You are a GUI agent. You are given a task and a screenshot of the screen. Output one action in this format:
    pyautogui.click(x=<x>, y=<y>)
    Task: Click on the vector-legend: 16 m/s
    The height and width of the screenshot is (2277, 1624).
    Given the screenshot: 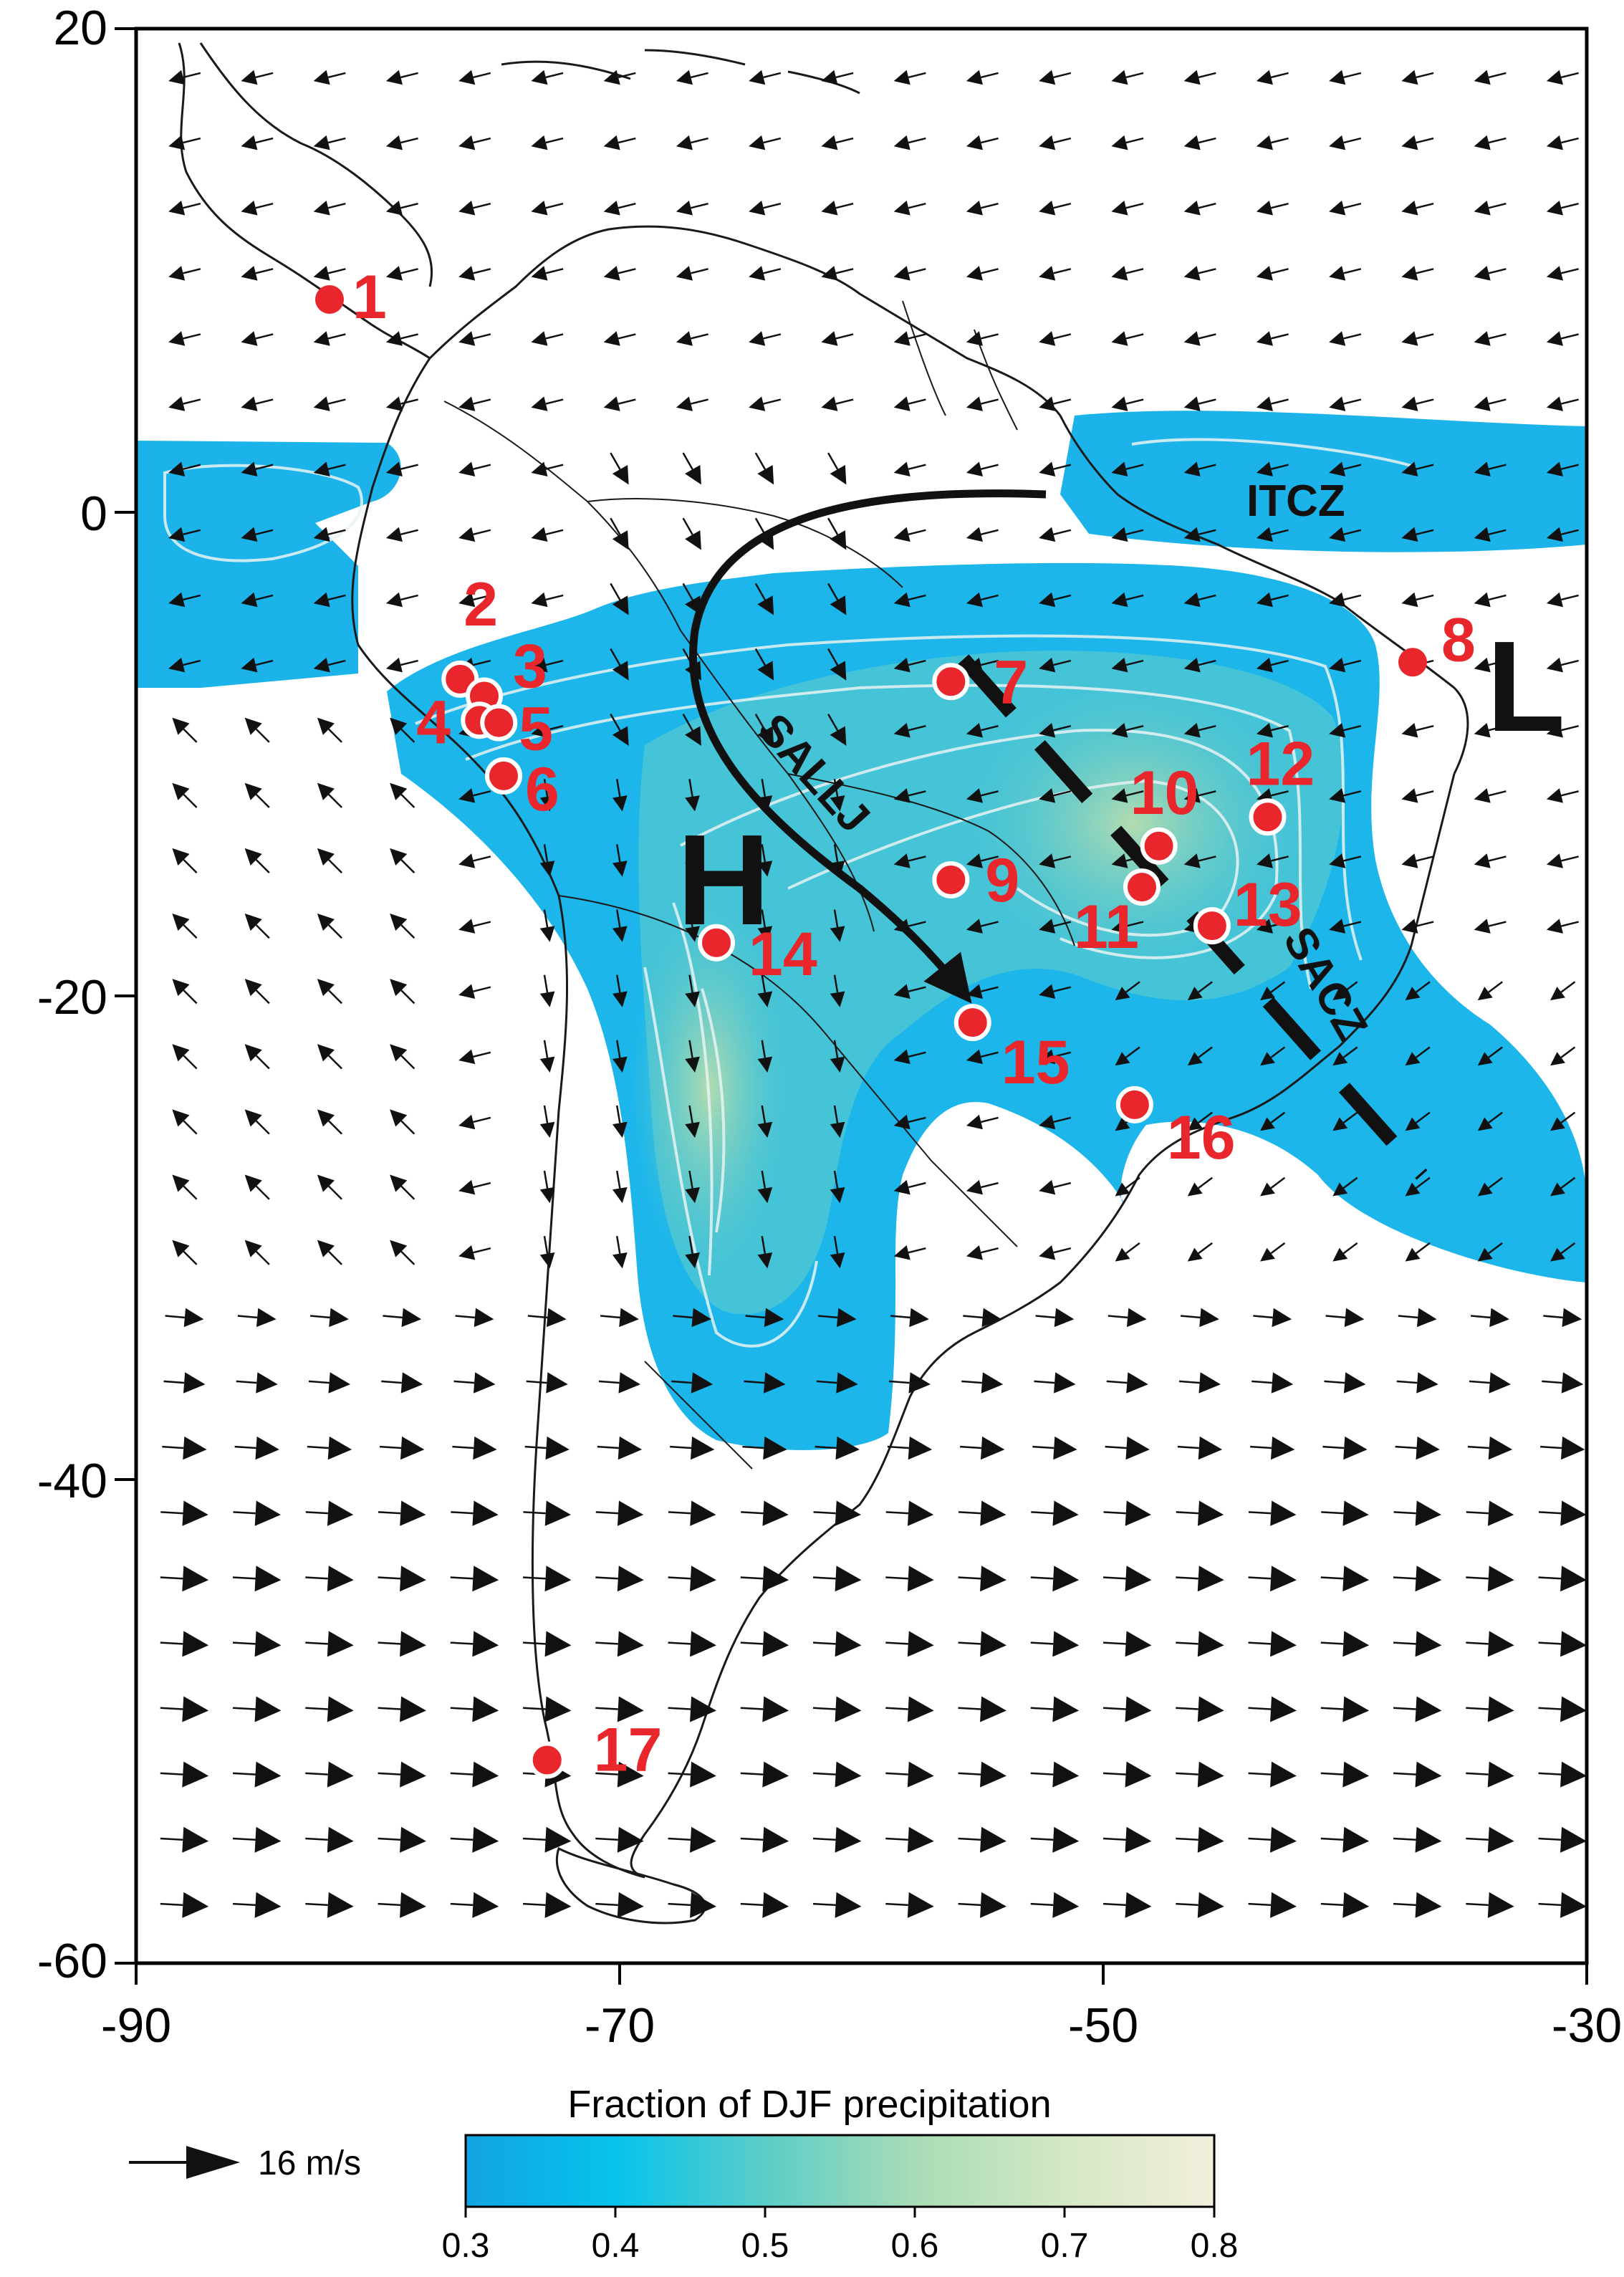 What is the action you would take?
    pyautogui.click(x=245, y=2163)
    